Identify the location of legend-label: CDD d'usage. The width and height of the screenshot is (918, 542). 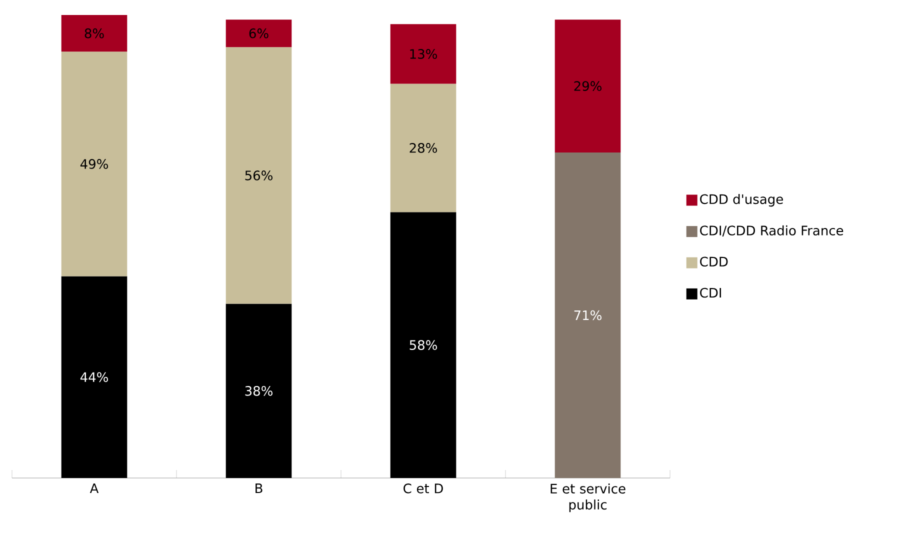
(741, 200).